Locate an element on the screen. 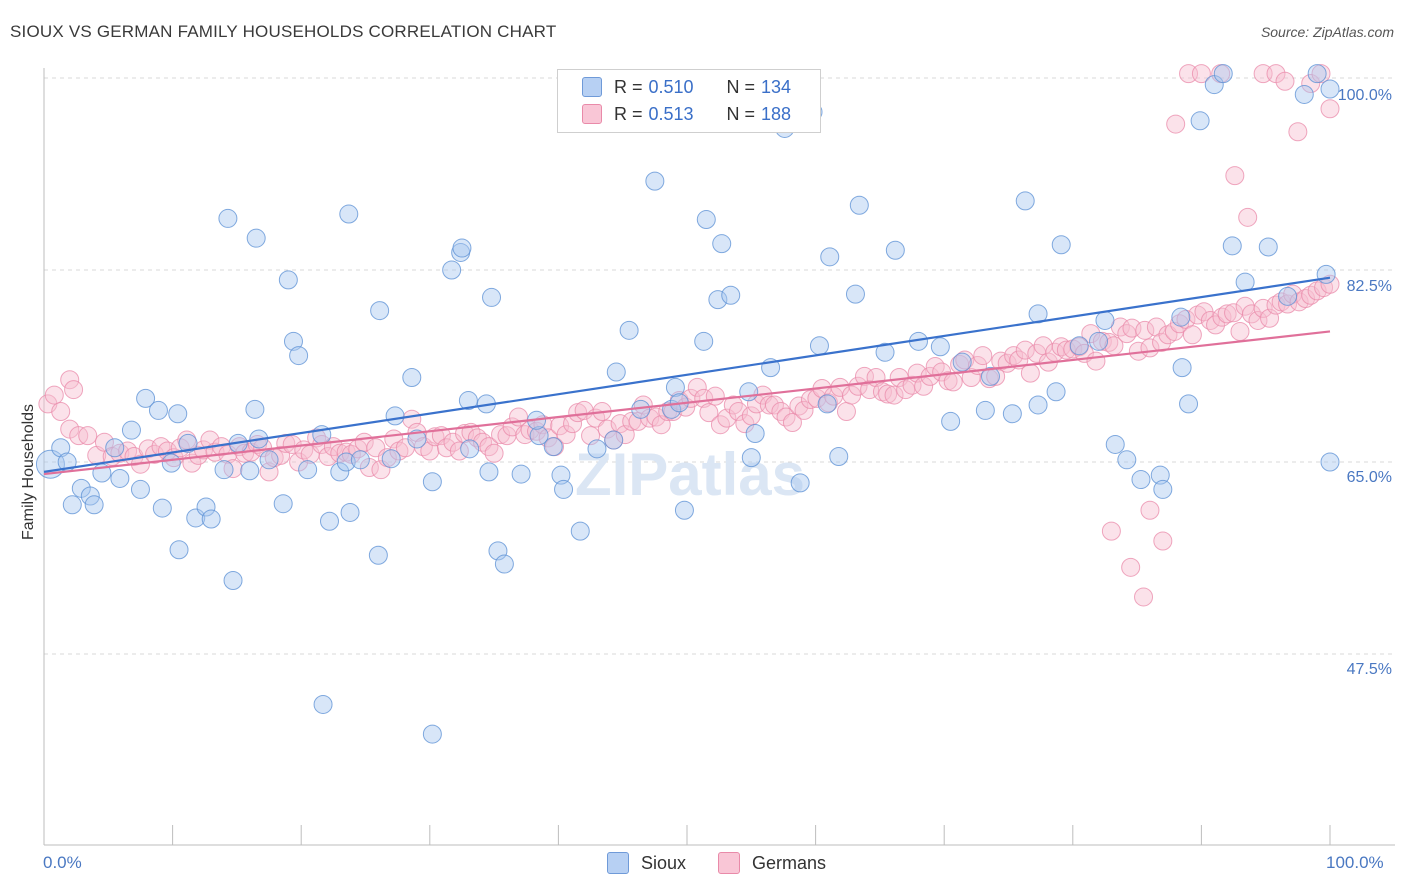 This screenshot has width=1406, height=892. legend-item-germans: Germans is located at coordinates (772, 863).